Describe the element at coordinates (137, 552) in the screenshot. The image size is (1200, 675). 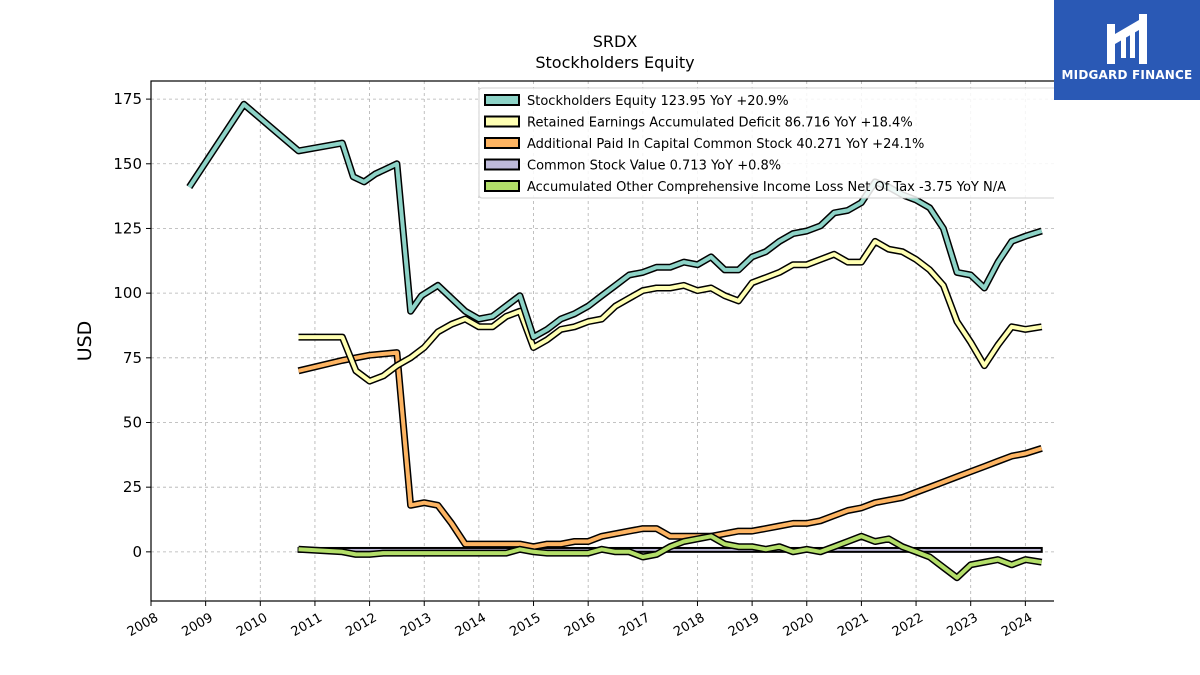
I see `y-tick-label: 0` at that location.